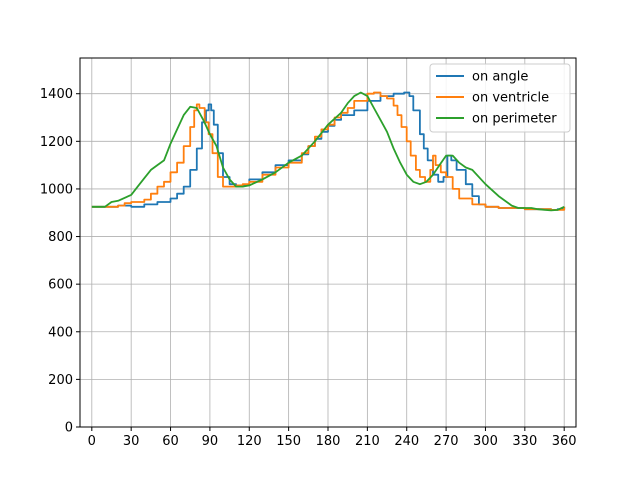 Image resolution: width=640 pixels, height=480 pixels. What do you see at coordinates (564, 441) in the screenshot?
I see `x-tick-label: 360` at bounding box center [564, 441].